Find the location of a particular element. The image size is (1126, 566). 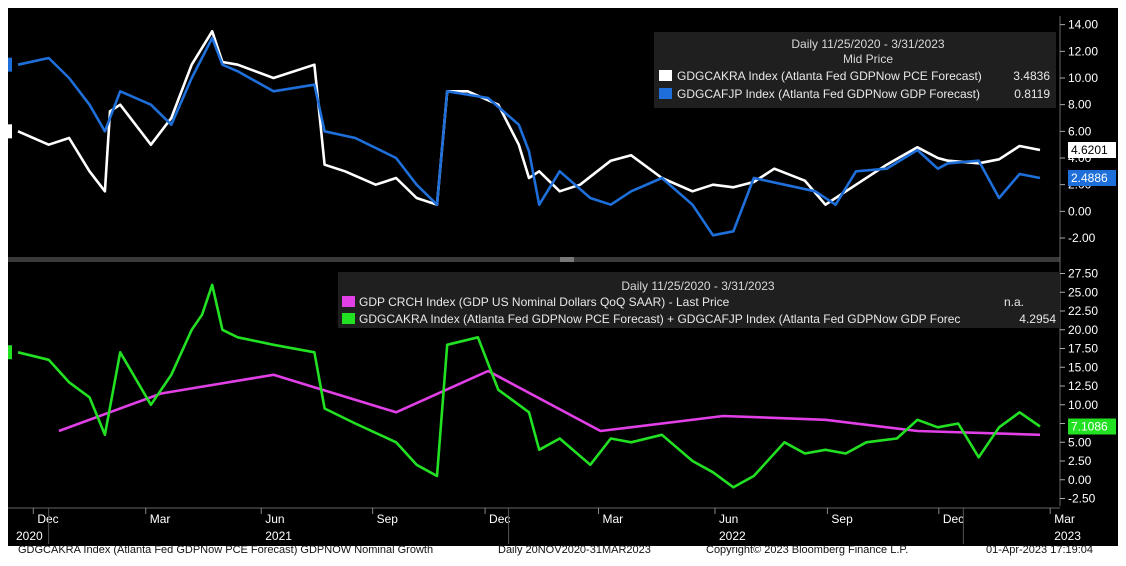

y-tick-label: 15.00 is located at coordinates (1083, 367).